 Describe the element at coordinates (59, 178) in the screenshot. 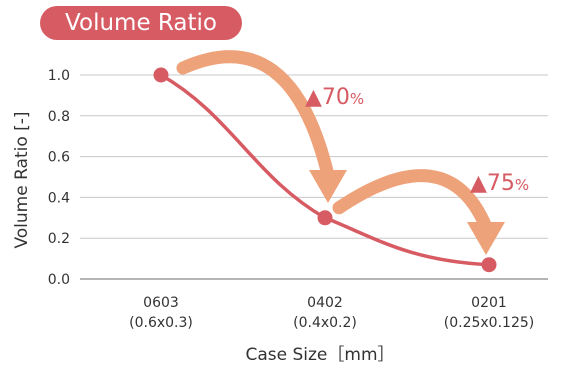

I see `y-tick-labels: 0.0 0.2 0.4 0.6 0.8 1.0` at that location.